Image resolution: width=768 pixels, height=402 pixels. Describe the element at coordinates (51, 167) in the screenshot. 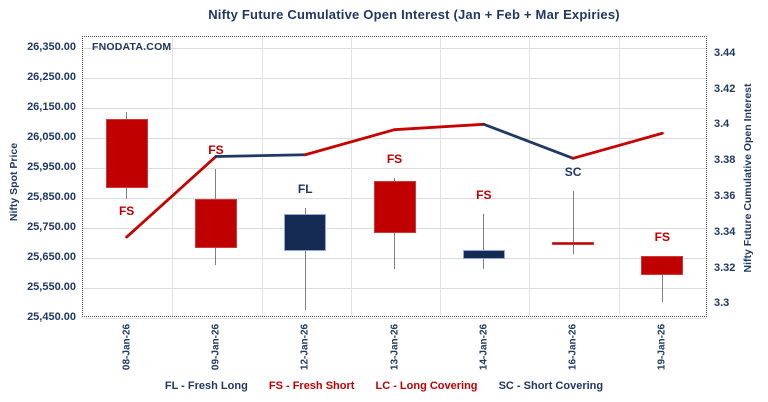

I see `left-axis-tick: 25,950.00` at that location.